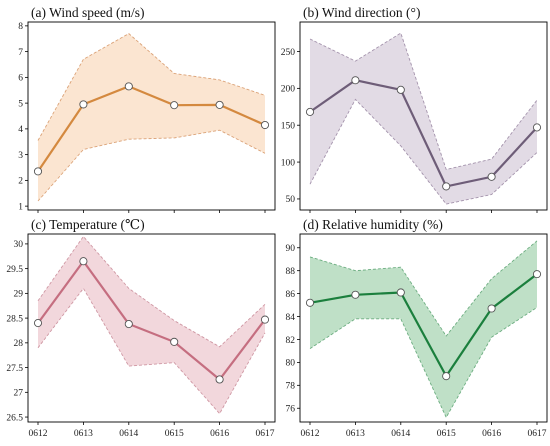  Describe the element at coordinates (19, 344) in the screenshot. I see `y-tick-label: 28` at that location.